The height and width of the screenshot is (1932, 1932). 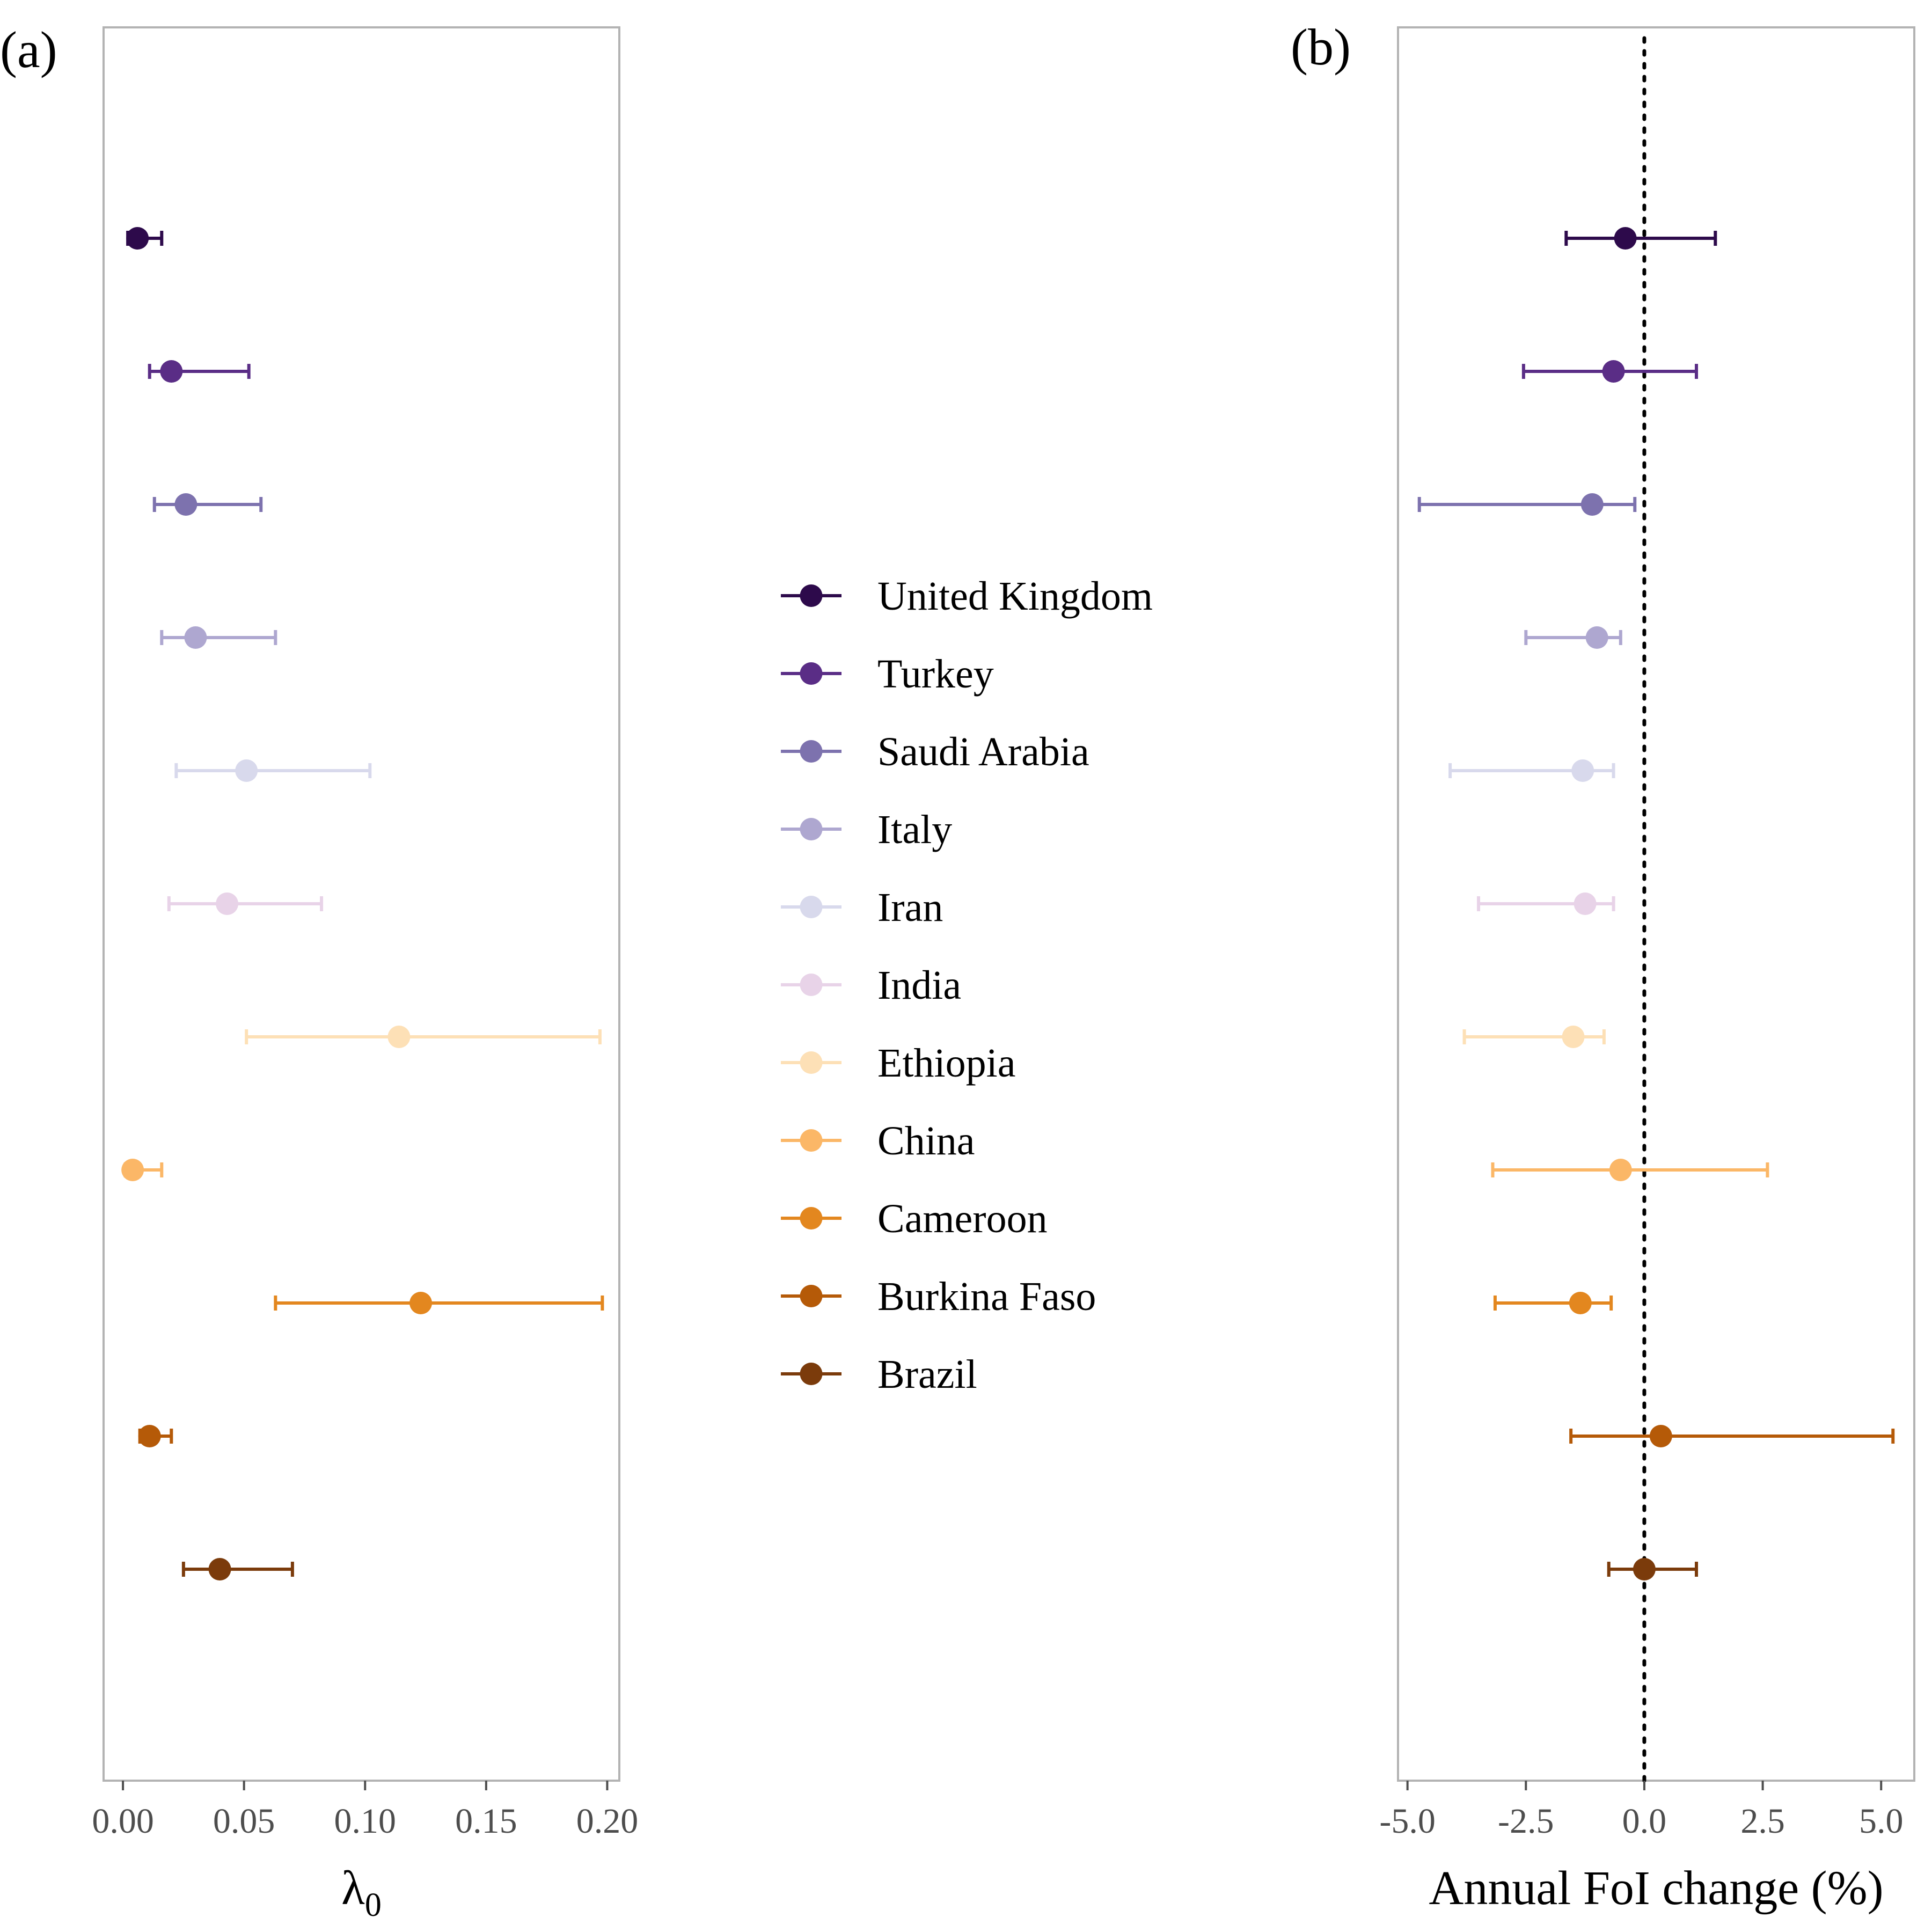 What do you see at coordinates (919, 985) in the screenshot?
I see `legend-label: India` at bounding box center [919, 985].